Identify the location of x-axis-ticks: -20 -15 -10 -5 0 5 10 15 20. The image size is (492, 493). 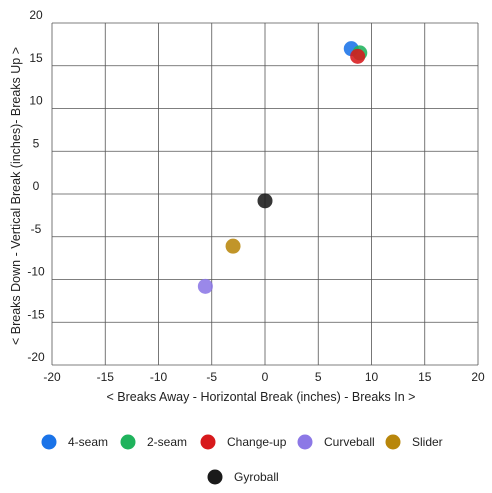
(264, 377).